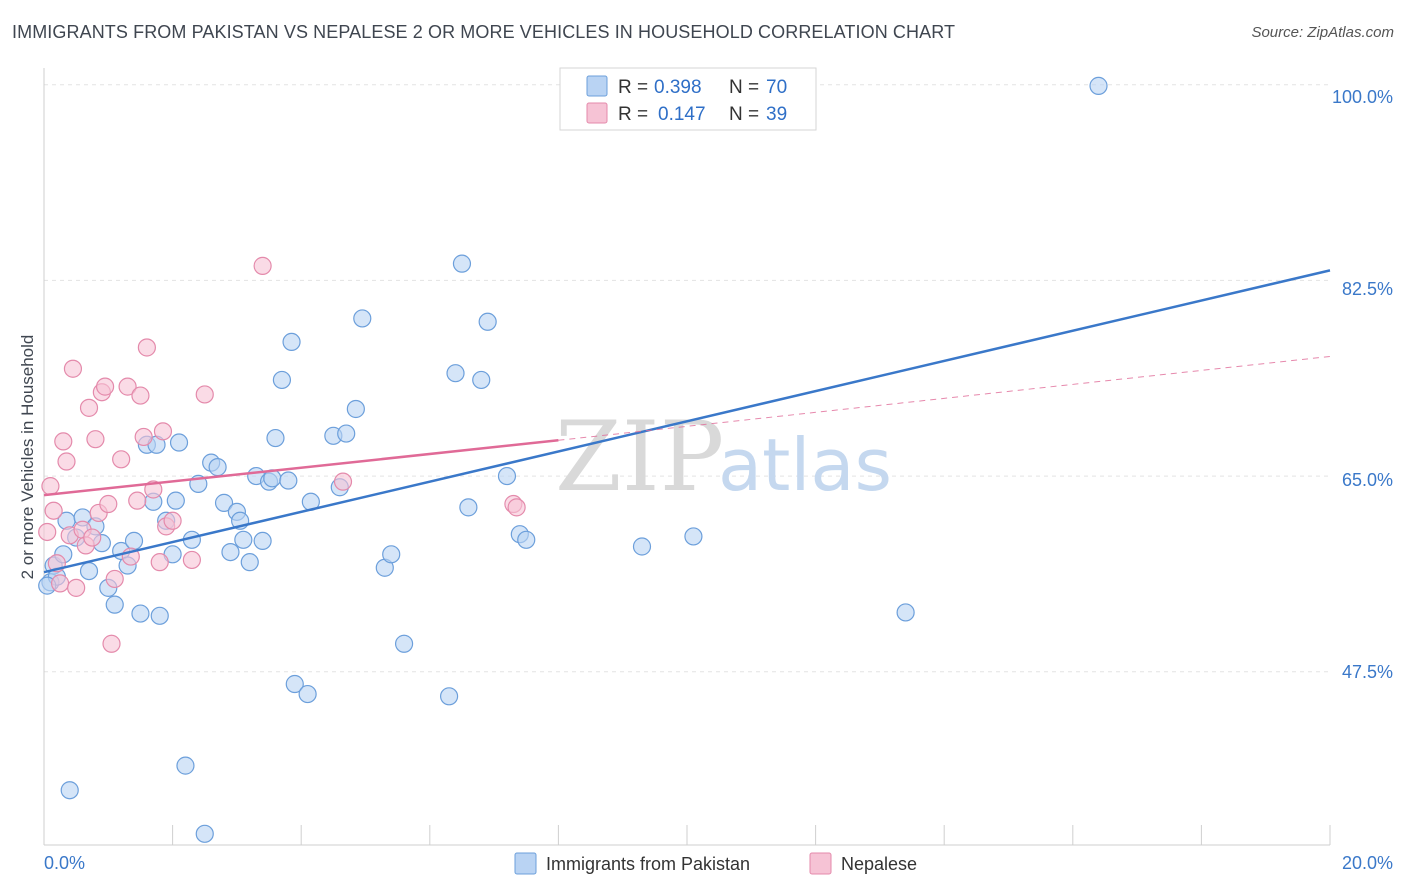 This screenshot has width=1406, height=892. Describe the element at coordinates (1322, 32) in the screenshot. I see `chart-source: Source: ZipAtlas.com` at that location.